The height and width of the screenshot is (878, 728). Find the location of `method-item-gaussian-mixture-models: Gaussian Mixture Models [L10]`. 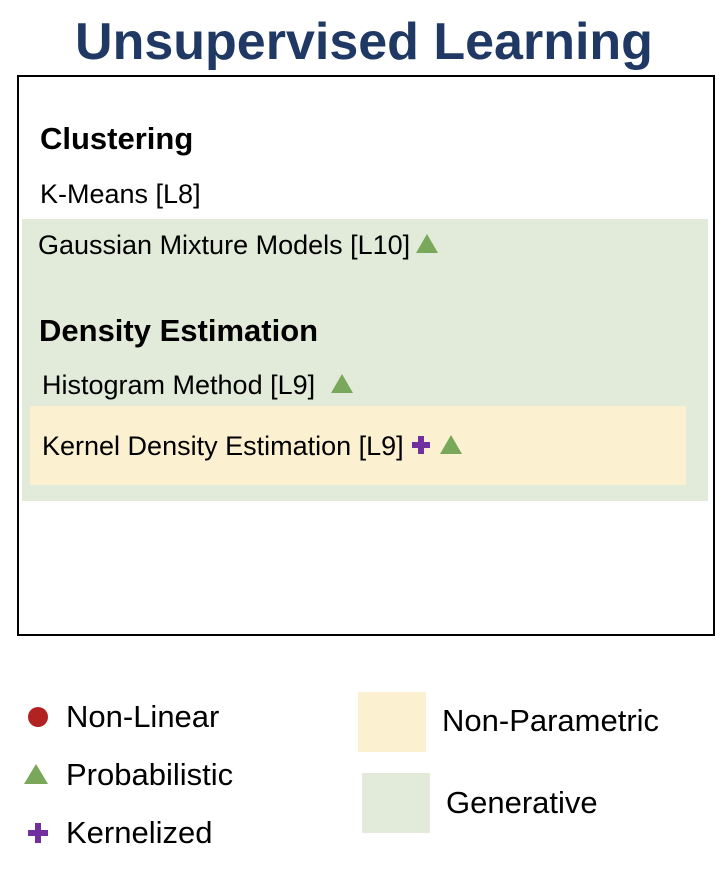

method-item-gaussian-mixture-models: Gaussian Mixture Models [L10] is located at coordinates (238, 245).